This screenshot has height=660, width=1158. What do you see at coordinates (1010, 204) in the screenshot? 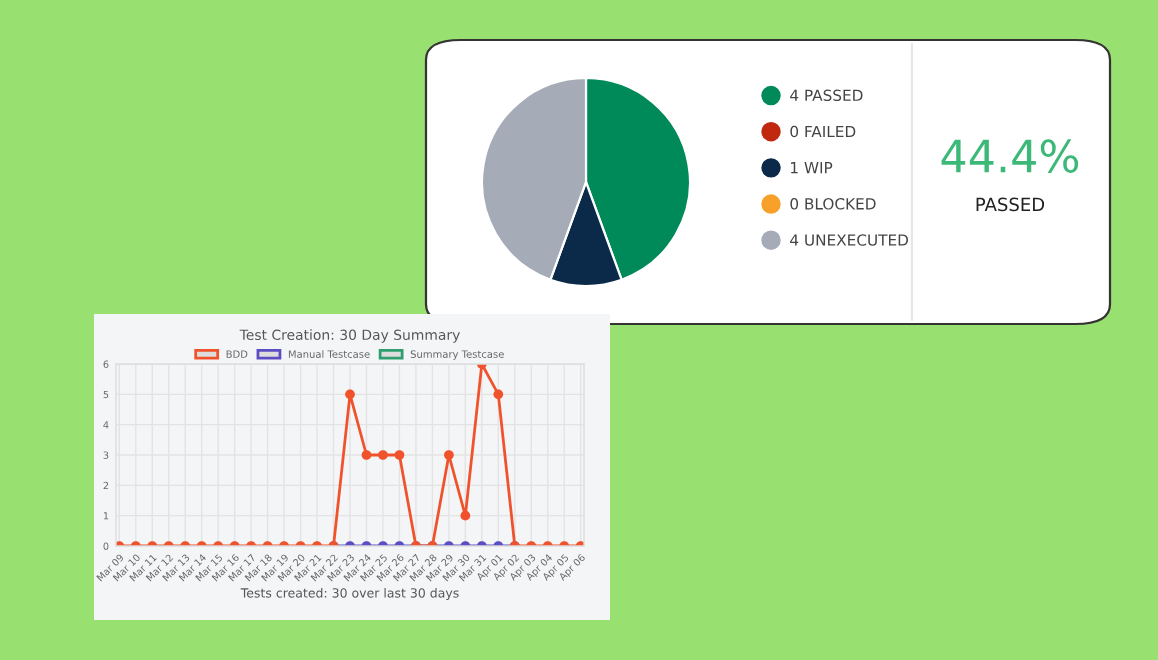
I see `text: PASSED` at bounding box center [1010, 204].